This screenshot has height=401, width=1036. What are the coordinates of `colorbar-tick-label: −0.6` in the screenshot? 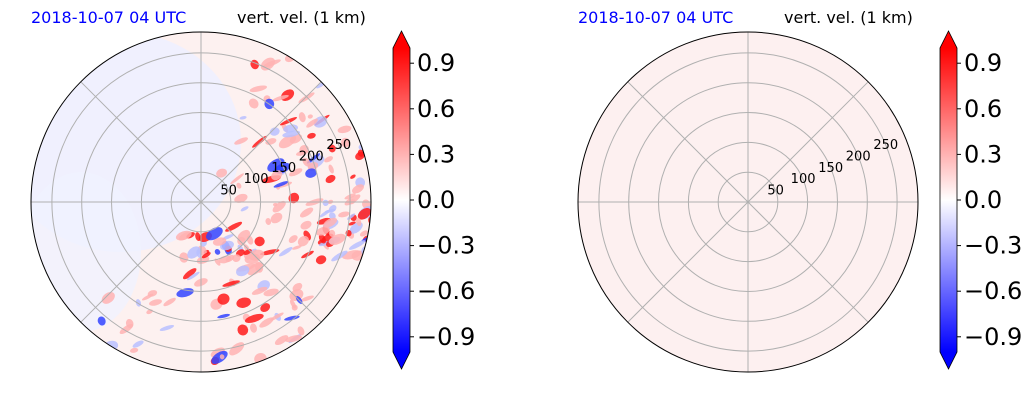 It's located at (993, 291).